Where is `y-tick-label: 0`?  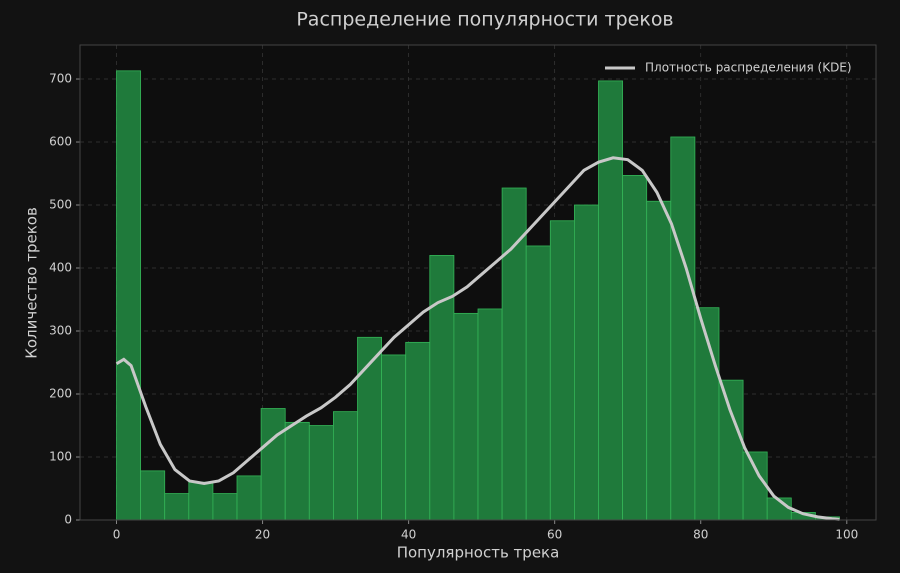 y-tick-label: 0 is located at coordinates (68, 520).